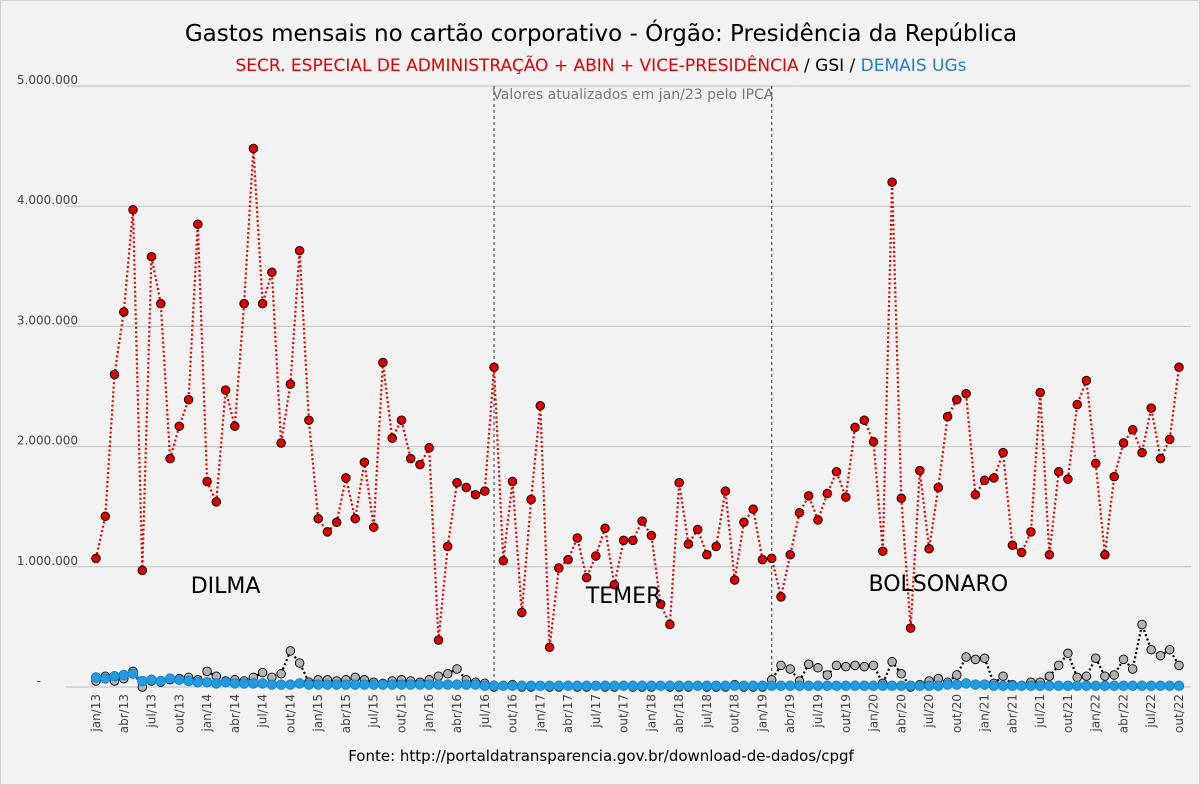  I want to click on x-tick-label: out/18, so click(735, 713).